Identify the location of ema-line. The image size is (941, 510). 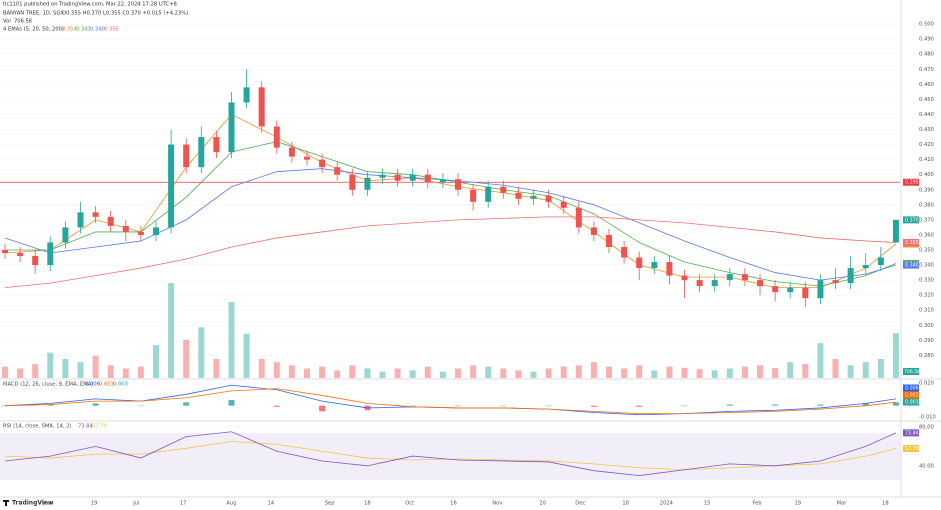
(450, 252).